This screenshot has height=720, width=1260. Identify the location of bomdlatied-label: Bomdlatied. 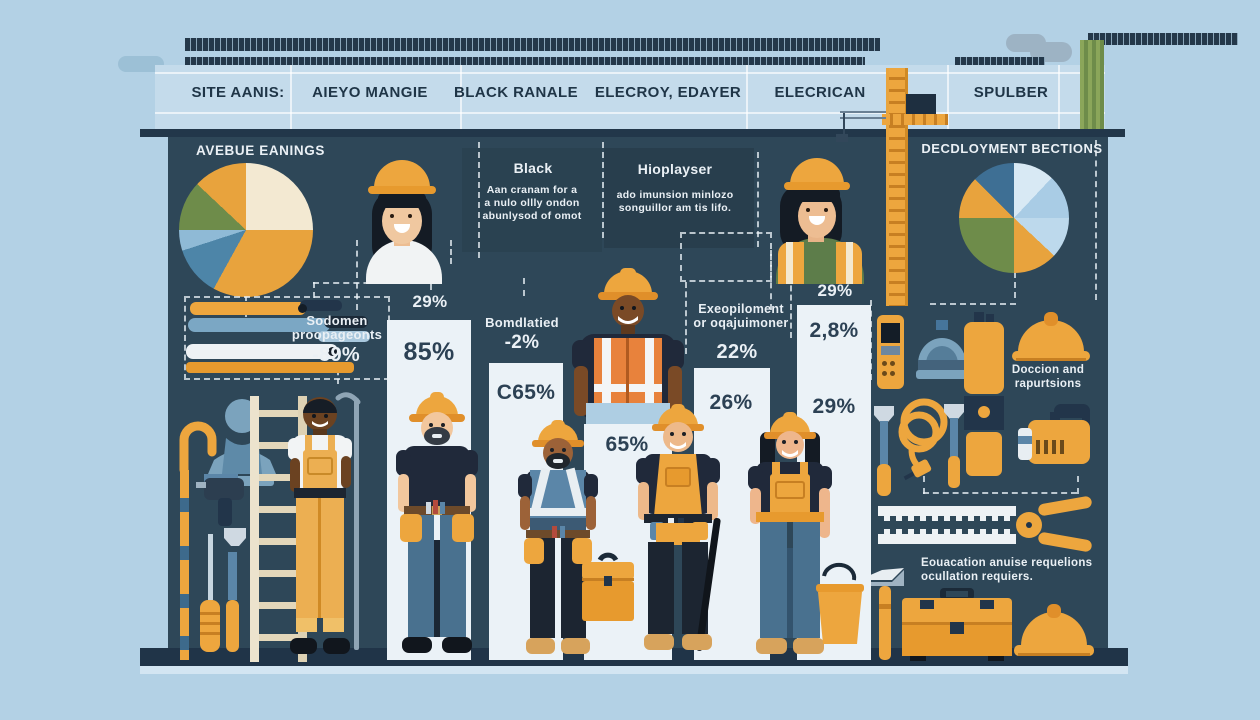
(522, 322).